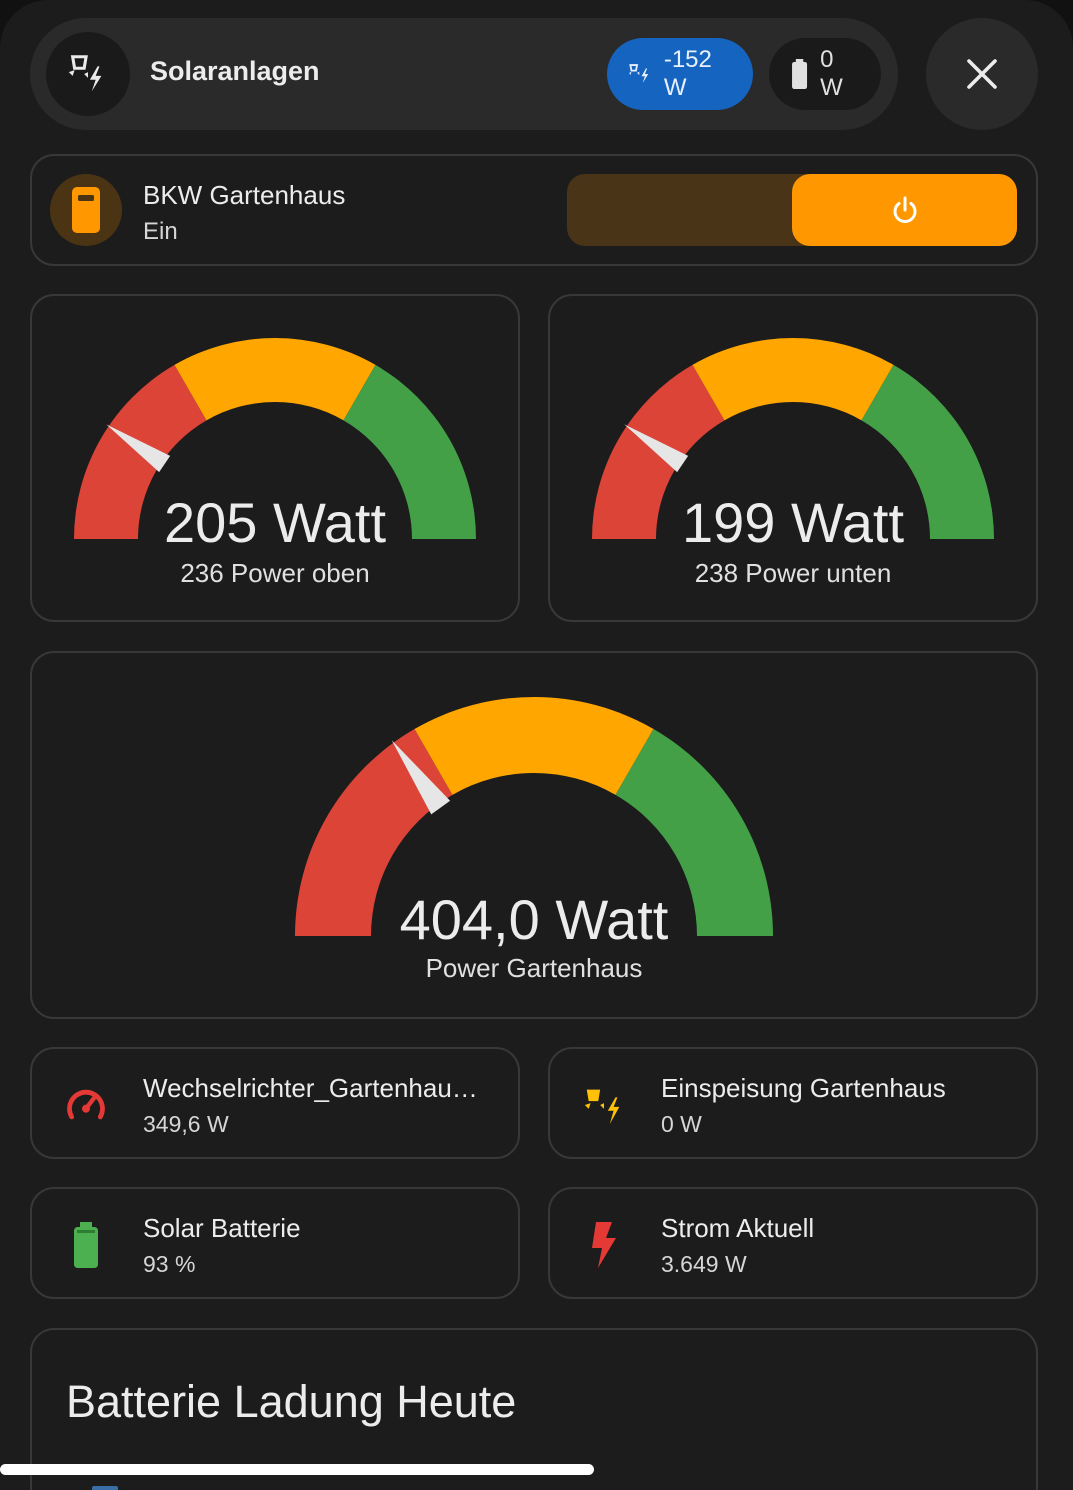 The height and width of the screenshot is (1490, 1073). I want to click on gauge-label: 238 Power unten, so click(793, 573).